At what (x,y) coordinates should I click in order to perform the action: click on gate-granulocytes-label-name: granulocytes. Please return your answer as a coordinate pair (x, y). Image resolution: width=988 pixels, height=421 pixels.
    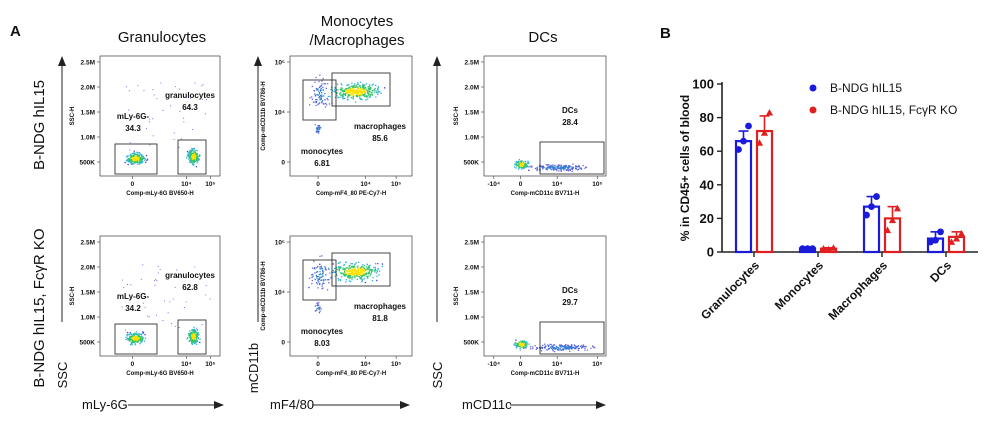
    Looking at the image, I should click on (190, 275).